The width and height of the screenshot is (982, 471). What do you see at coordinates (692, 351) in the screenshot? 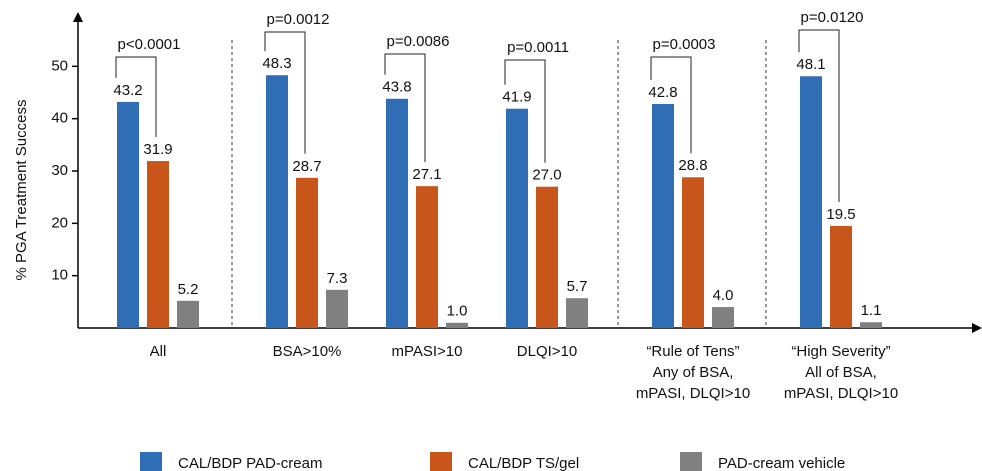
I see `x-tick-label-line: “Rule of Tens”` at bounding box center [692, 351].